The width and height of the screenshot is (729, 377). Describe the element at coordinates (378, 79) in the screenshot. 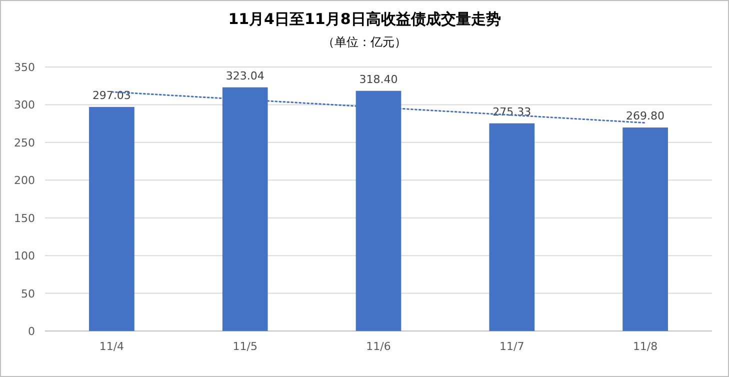

I see `data-label: 318.40` at that location.